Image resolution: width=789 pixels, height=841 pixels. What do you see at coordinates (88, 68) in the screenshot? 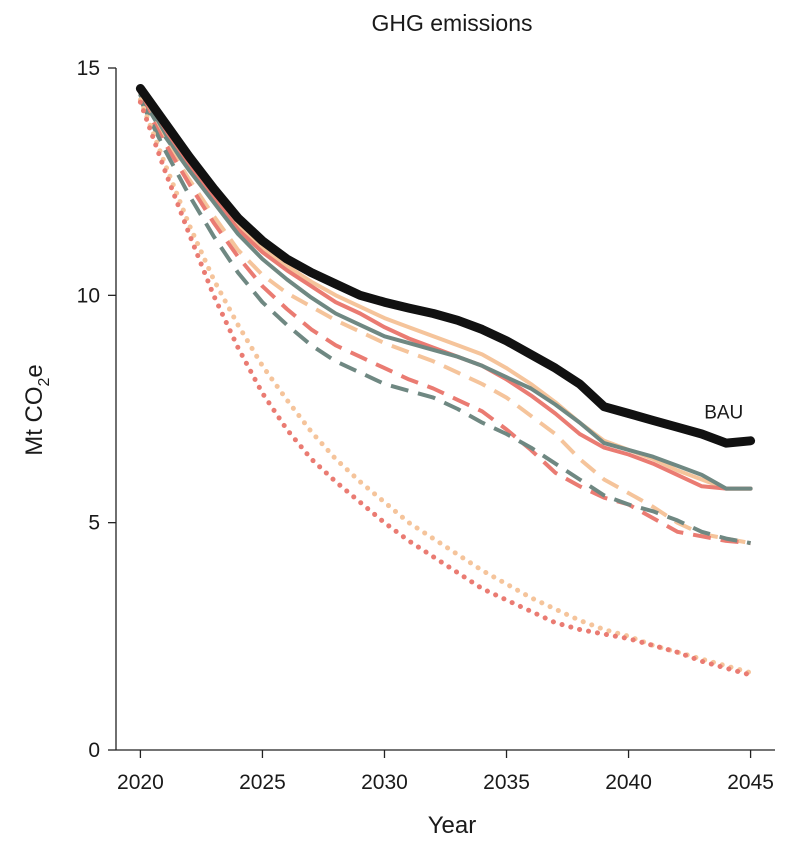
I see `y-tick-label: 15` at bounding box center [88, 68].